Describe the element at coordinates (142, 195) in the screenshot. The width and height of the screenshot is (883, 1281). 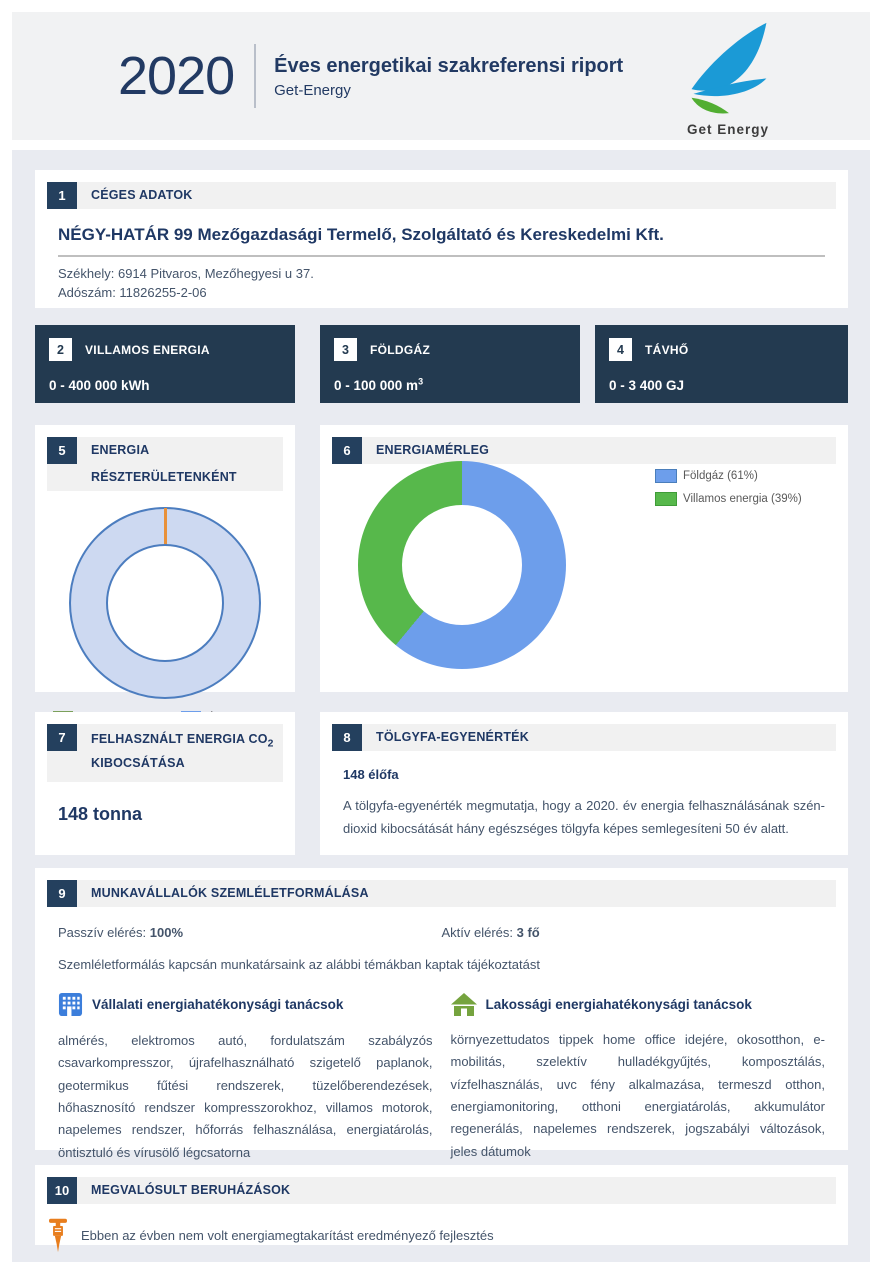
I see `section-title: CÉGES ADATOK` at that location.